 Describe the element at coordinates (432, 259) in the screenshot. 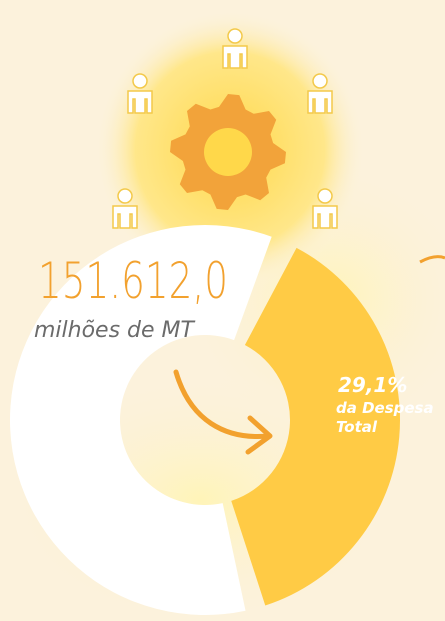

I see `deco` at that location.